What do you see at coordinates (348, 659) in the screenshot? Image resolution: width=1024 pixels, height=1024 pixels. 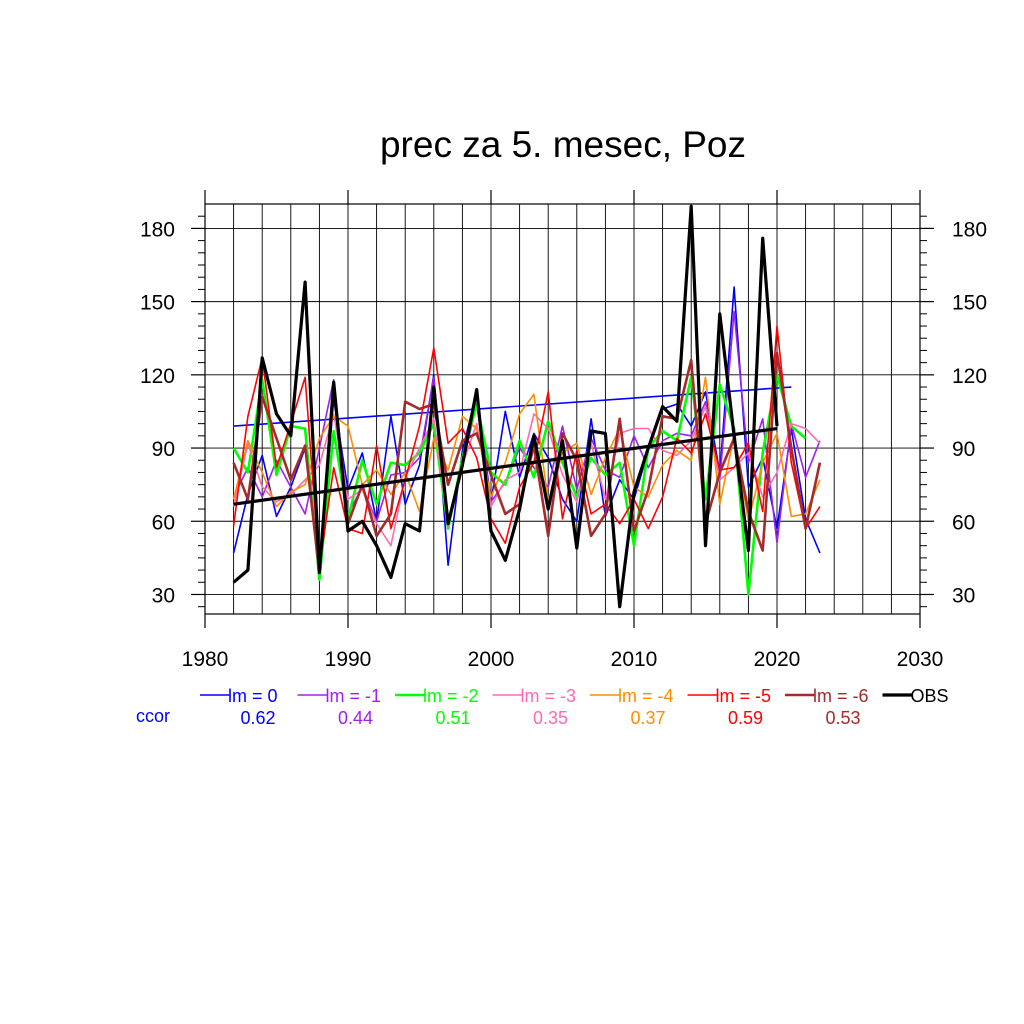 I see `x-tick-label: 1990` at bounding box center [348, 659].